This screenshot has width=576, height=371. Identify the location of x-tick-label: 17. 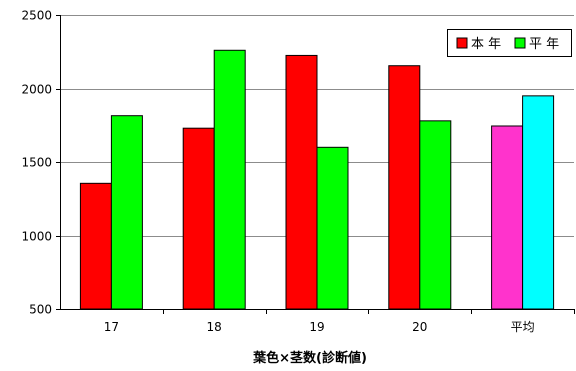
(111, 327).